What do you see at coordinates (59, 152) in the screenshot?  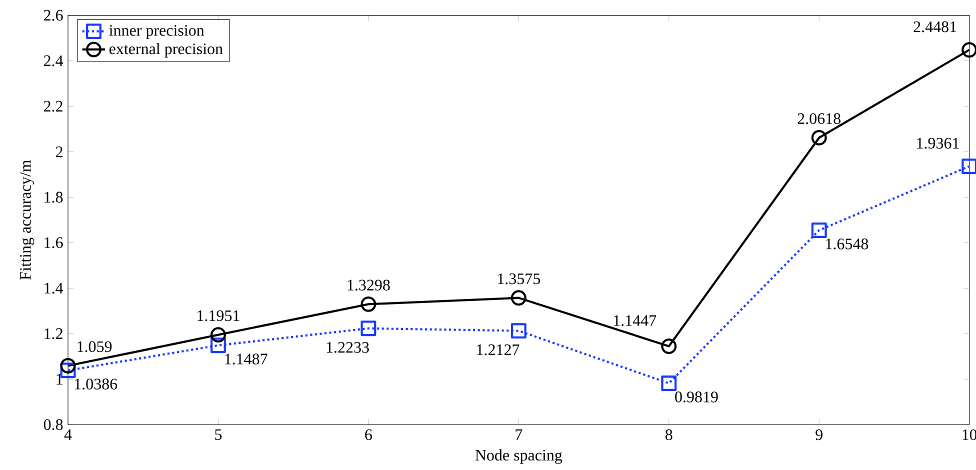 I see `y-tick-label: 2` at bounding box center [59, 152].